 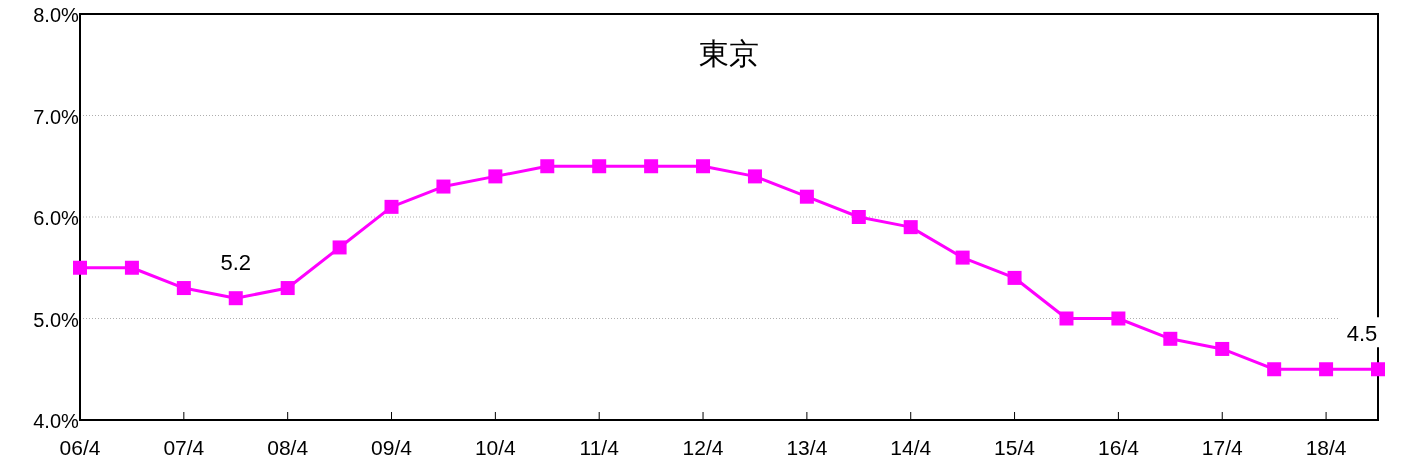 I want to click on data-label: 5.2, so click(x=236, y=263).